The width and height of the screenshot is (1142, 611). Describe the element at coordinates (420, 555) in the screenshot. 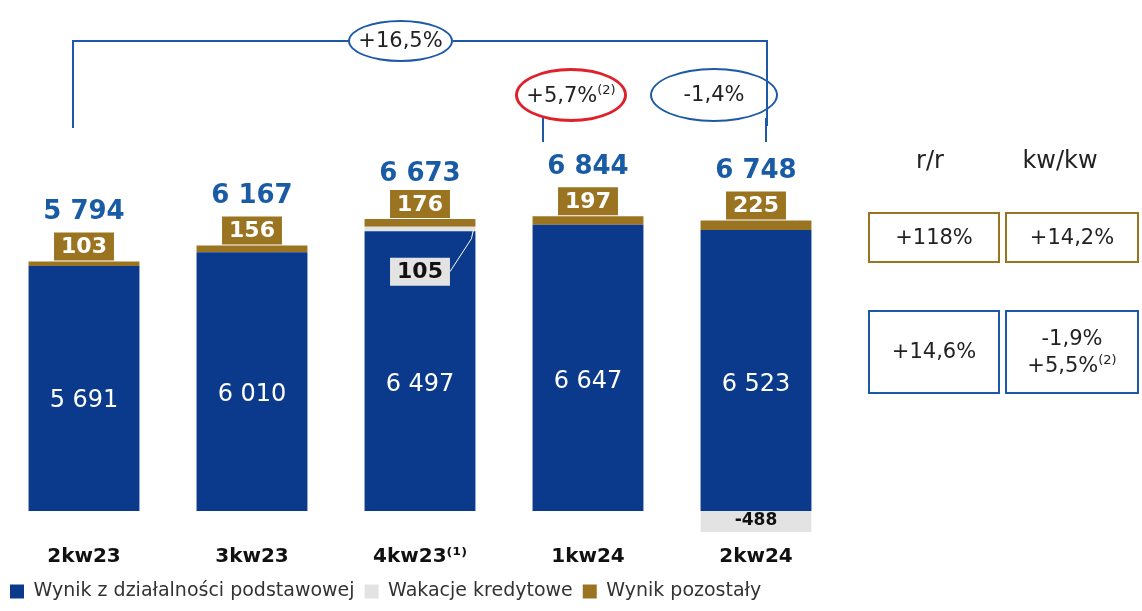

I see `x-tick-label: 4kw23⁽¹⁾` at that location.